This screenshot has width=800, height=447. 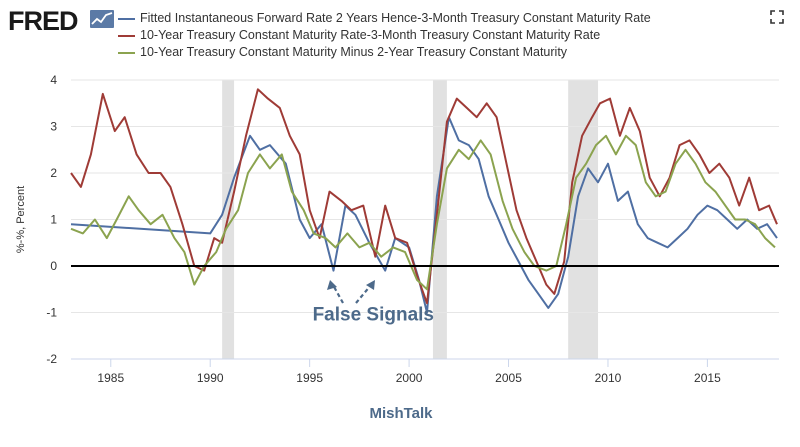 I want to click on y-tick-label: 4, so click(x=53, y=80).